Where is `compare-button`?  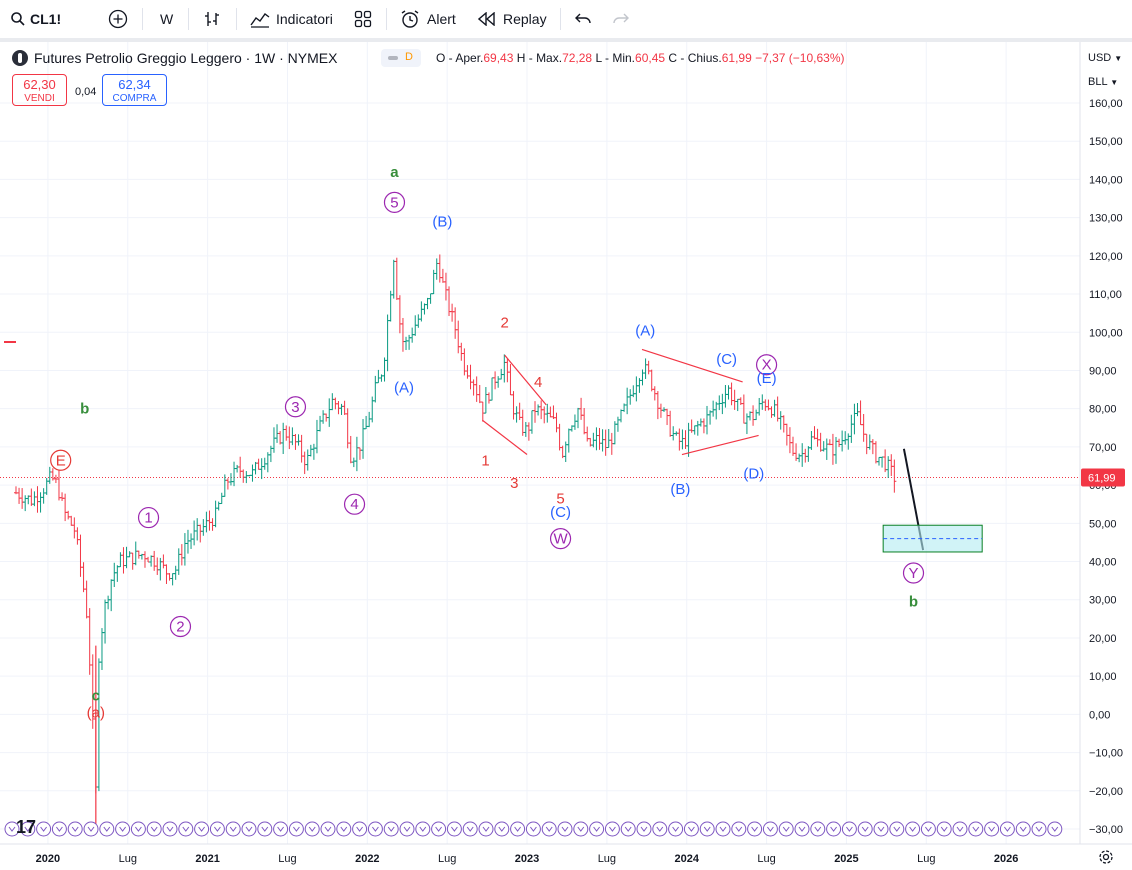 compare-button is located at coordinates (118, 19).